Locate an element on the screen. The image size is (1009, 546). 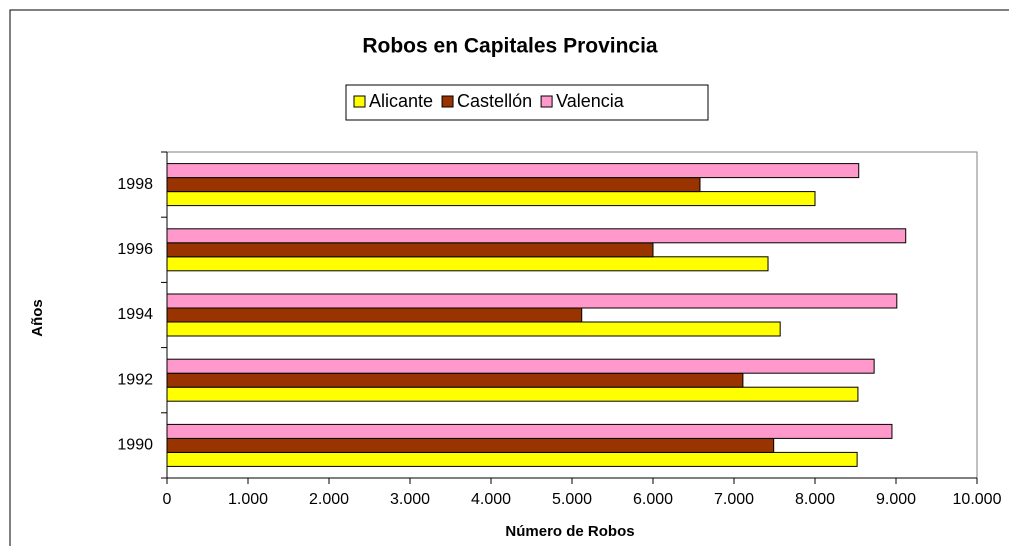
x-tick-label: 0 is located at coordinates (167, 499).